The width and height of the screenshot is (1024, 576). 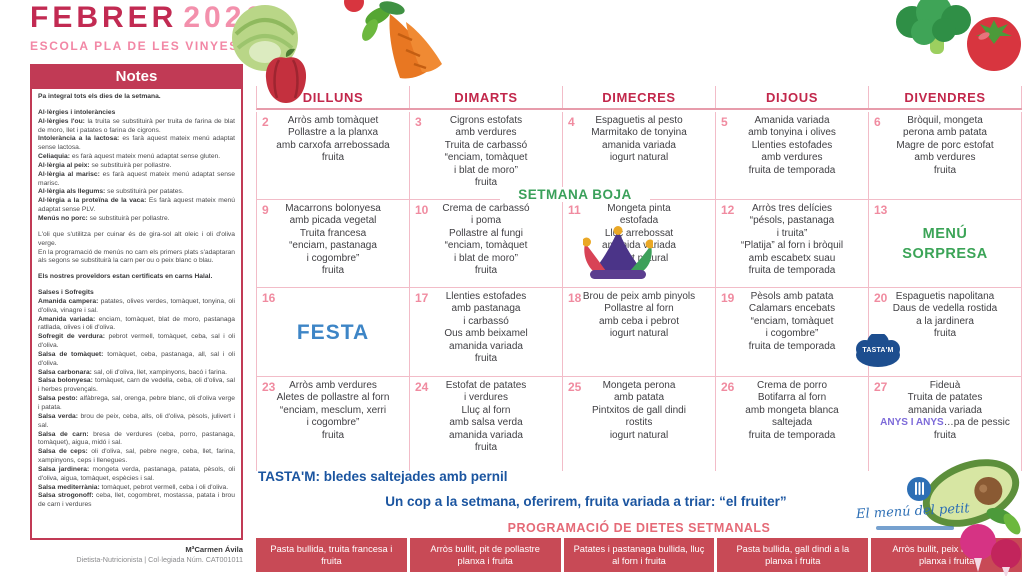 What do you see at coordinates (66, 293) in the screenshot?
I see `note-paragraph: Salses i Sofregits` at bounding box center [66, 293].